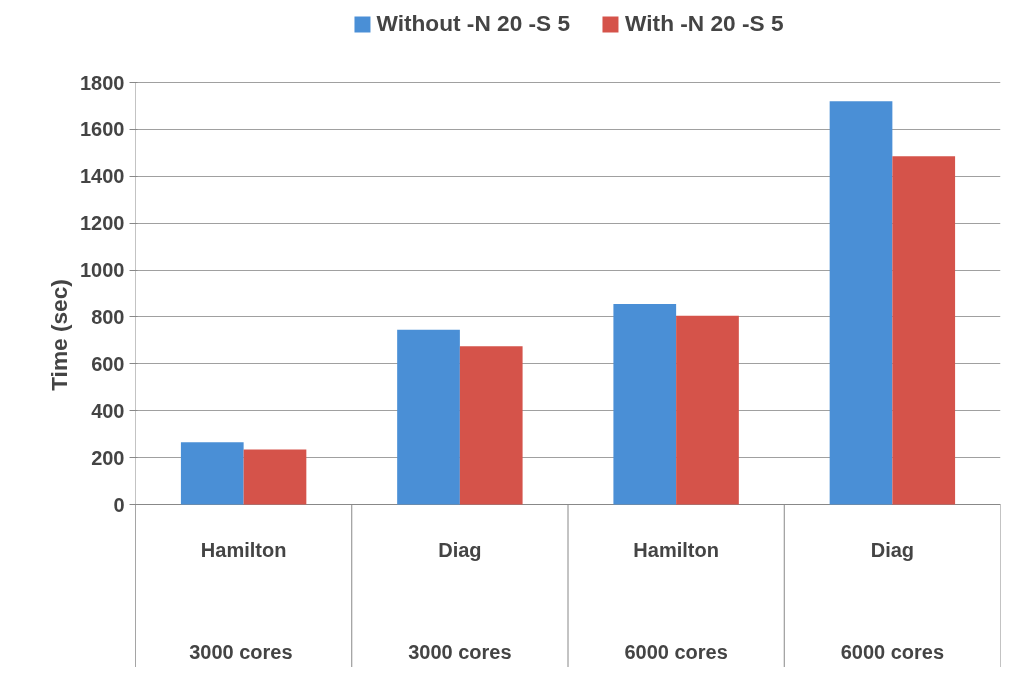 The width and height of the screenshot is (1009, 673). What do you see at coordinates (108, 316) in the screenshot?
I see `y-tick-label: 800` at bounding box center [108, 316].